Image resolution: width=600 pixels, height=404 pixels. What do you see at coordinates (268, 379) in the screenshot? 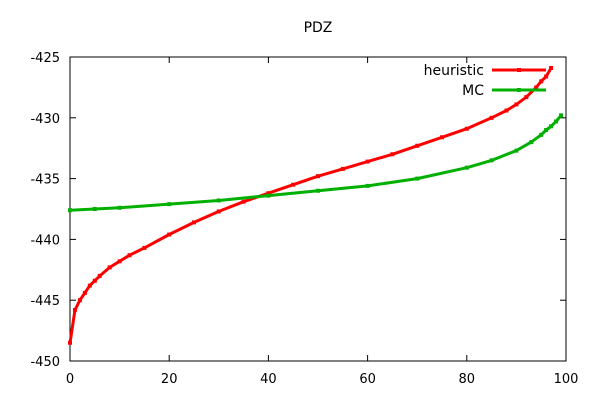
I see `x-tick-label: 40` at bounding box center [268, 379].